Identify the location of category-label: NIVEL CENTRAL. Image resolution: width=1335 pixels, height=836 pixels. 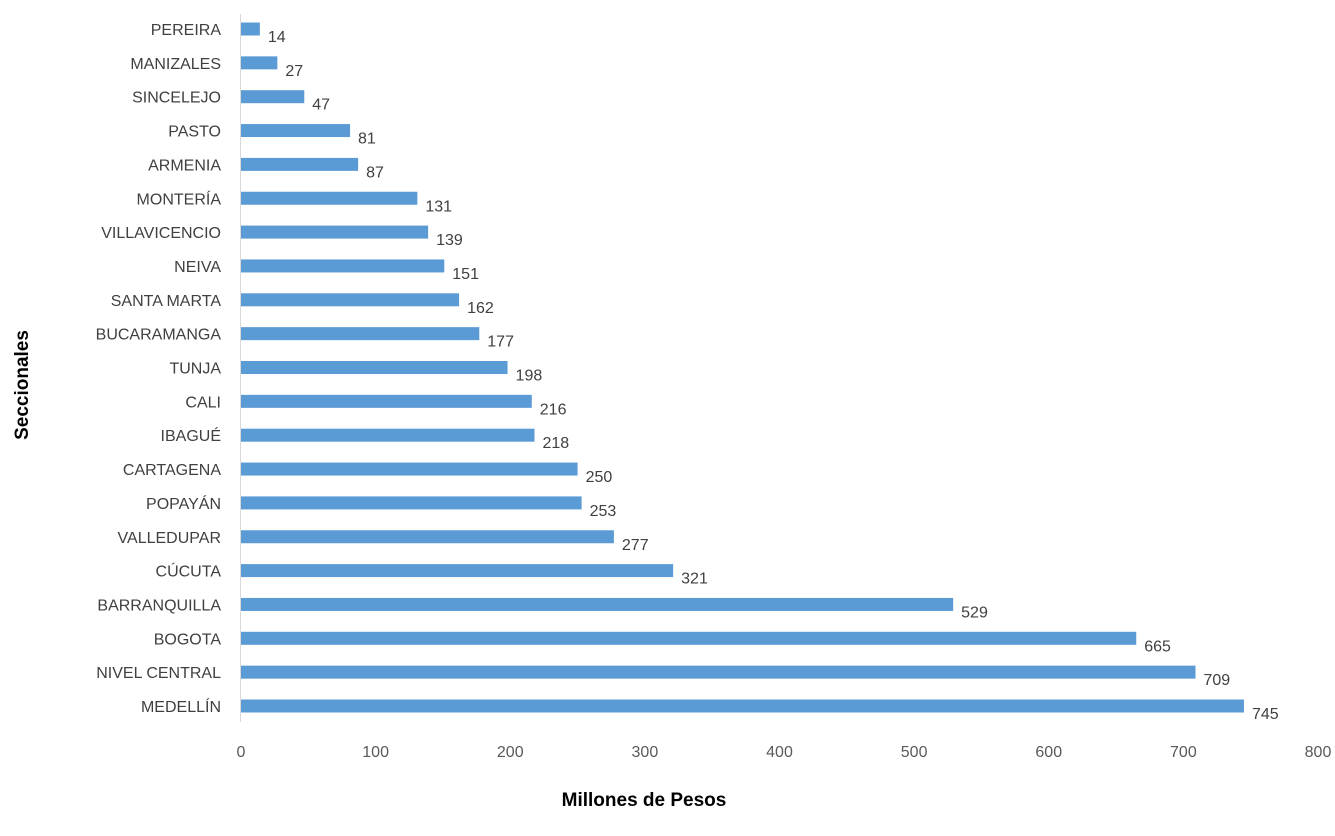
(158, 673).